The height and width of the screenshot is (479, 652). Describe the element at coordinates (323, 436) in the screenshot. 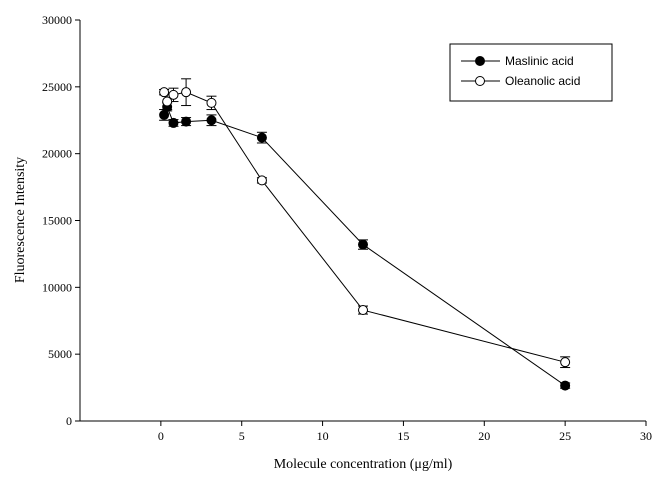

I see `x-tick-label: 10` at that location.